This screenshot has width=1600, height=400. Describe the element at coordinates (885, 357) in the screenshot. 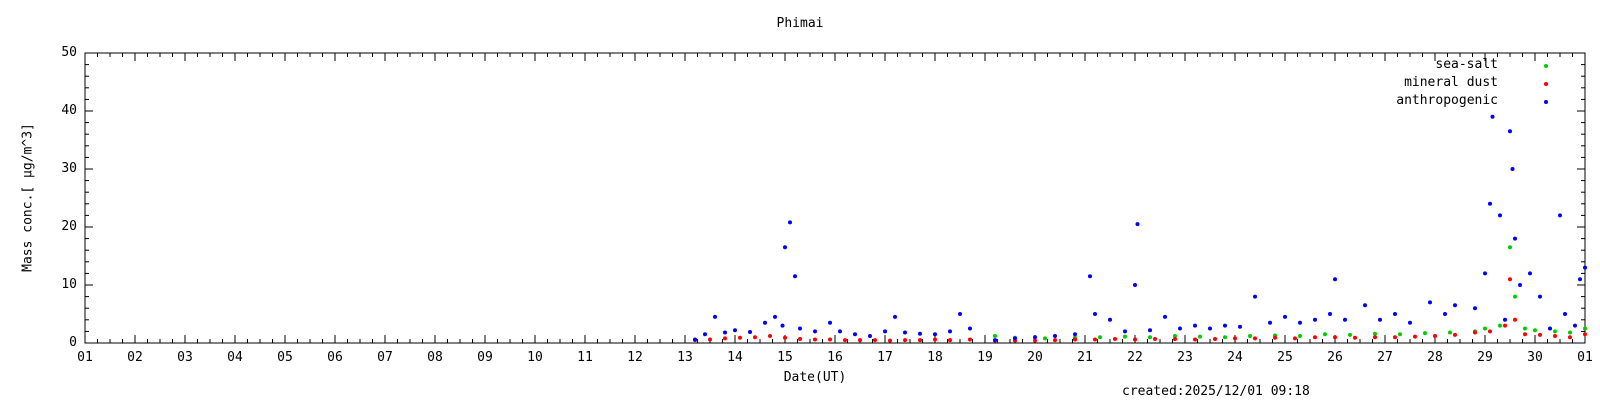

I see `x-tick-label: 17` at that location.